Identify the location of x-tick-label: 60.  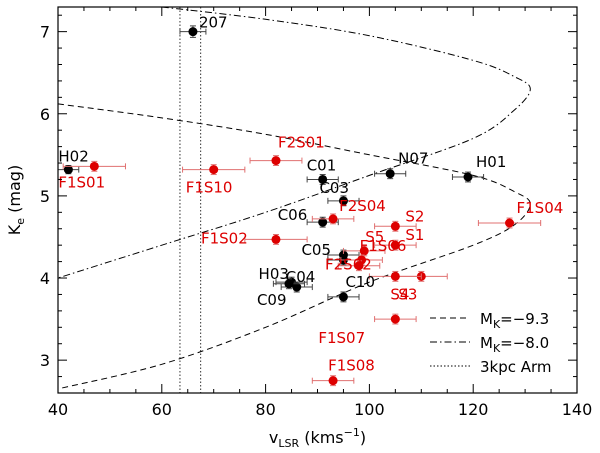
(162, 409).